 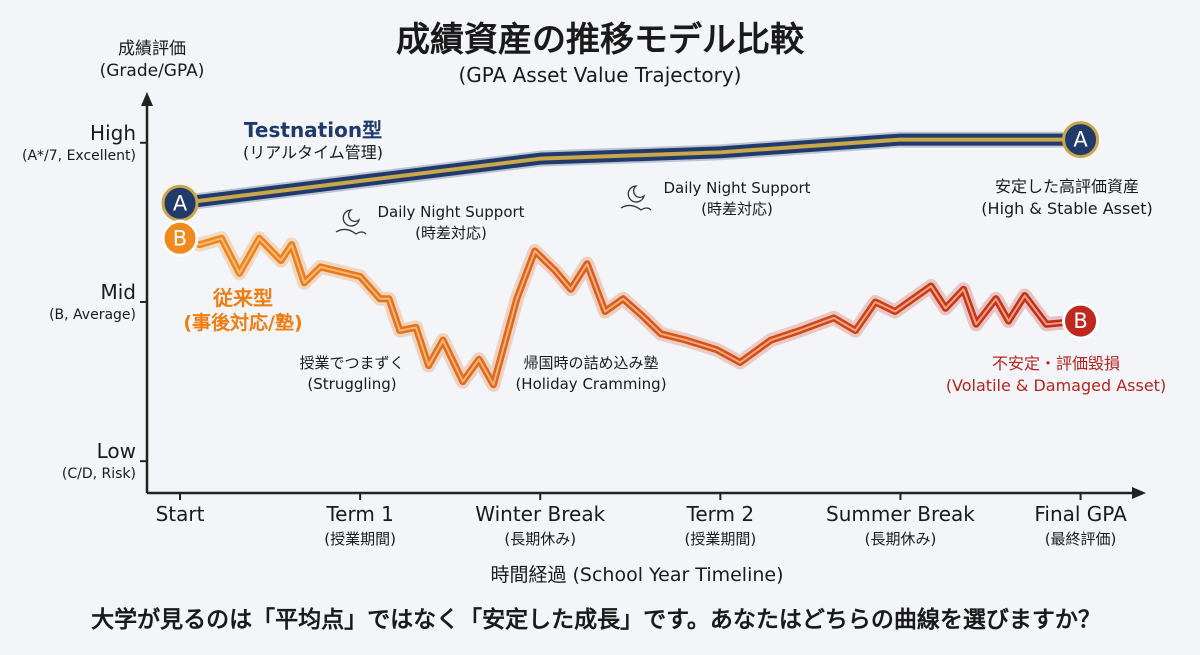 What do you see at coordinates (540, 525) in the screenshot?
I see `x-tick-label: Winter Break (長期休み)` at bounding box center [540, 525].